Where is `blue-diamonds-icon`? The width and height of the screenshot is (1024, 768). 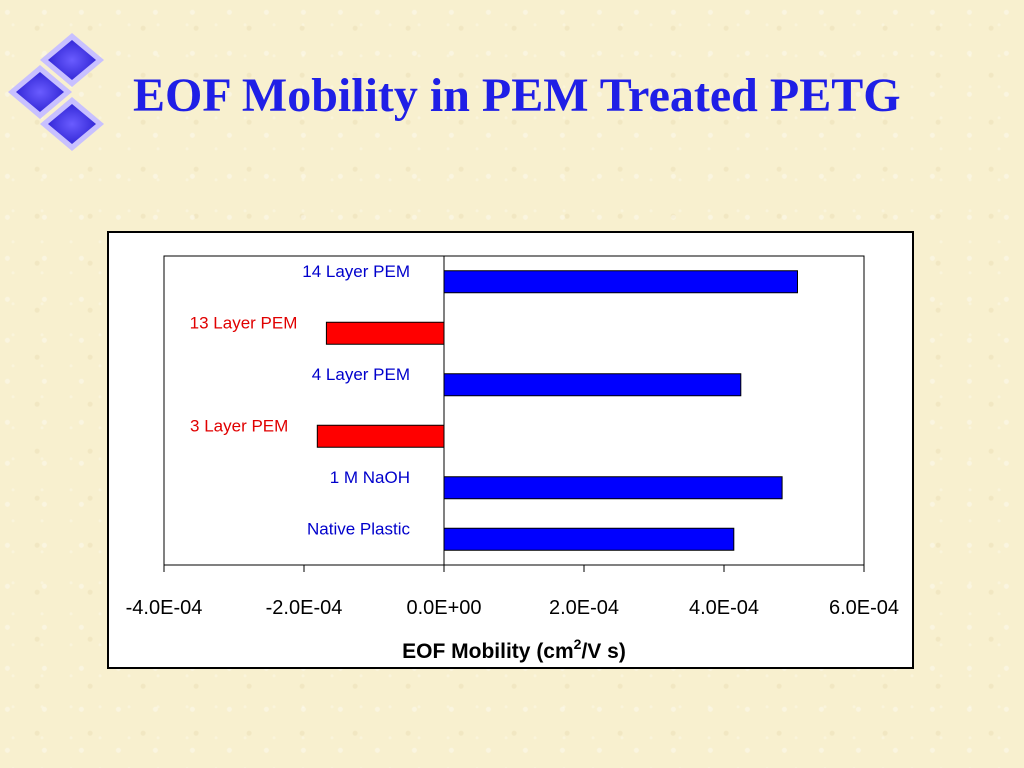 blue-diamonds-icon is located at coordinates (56, 92).